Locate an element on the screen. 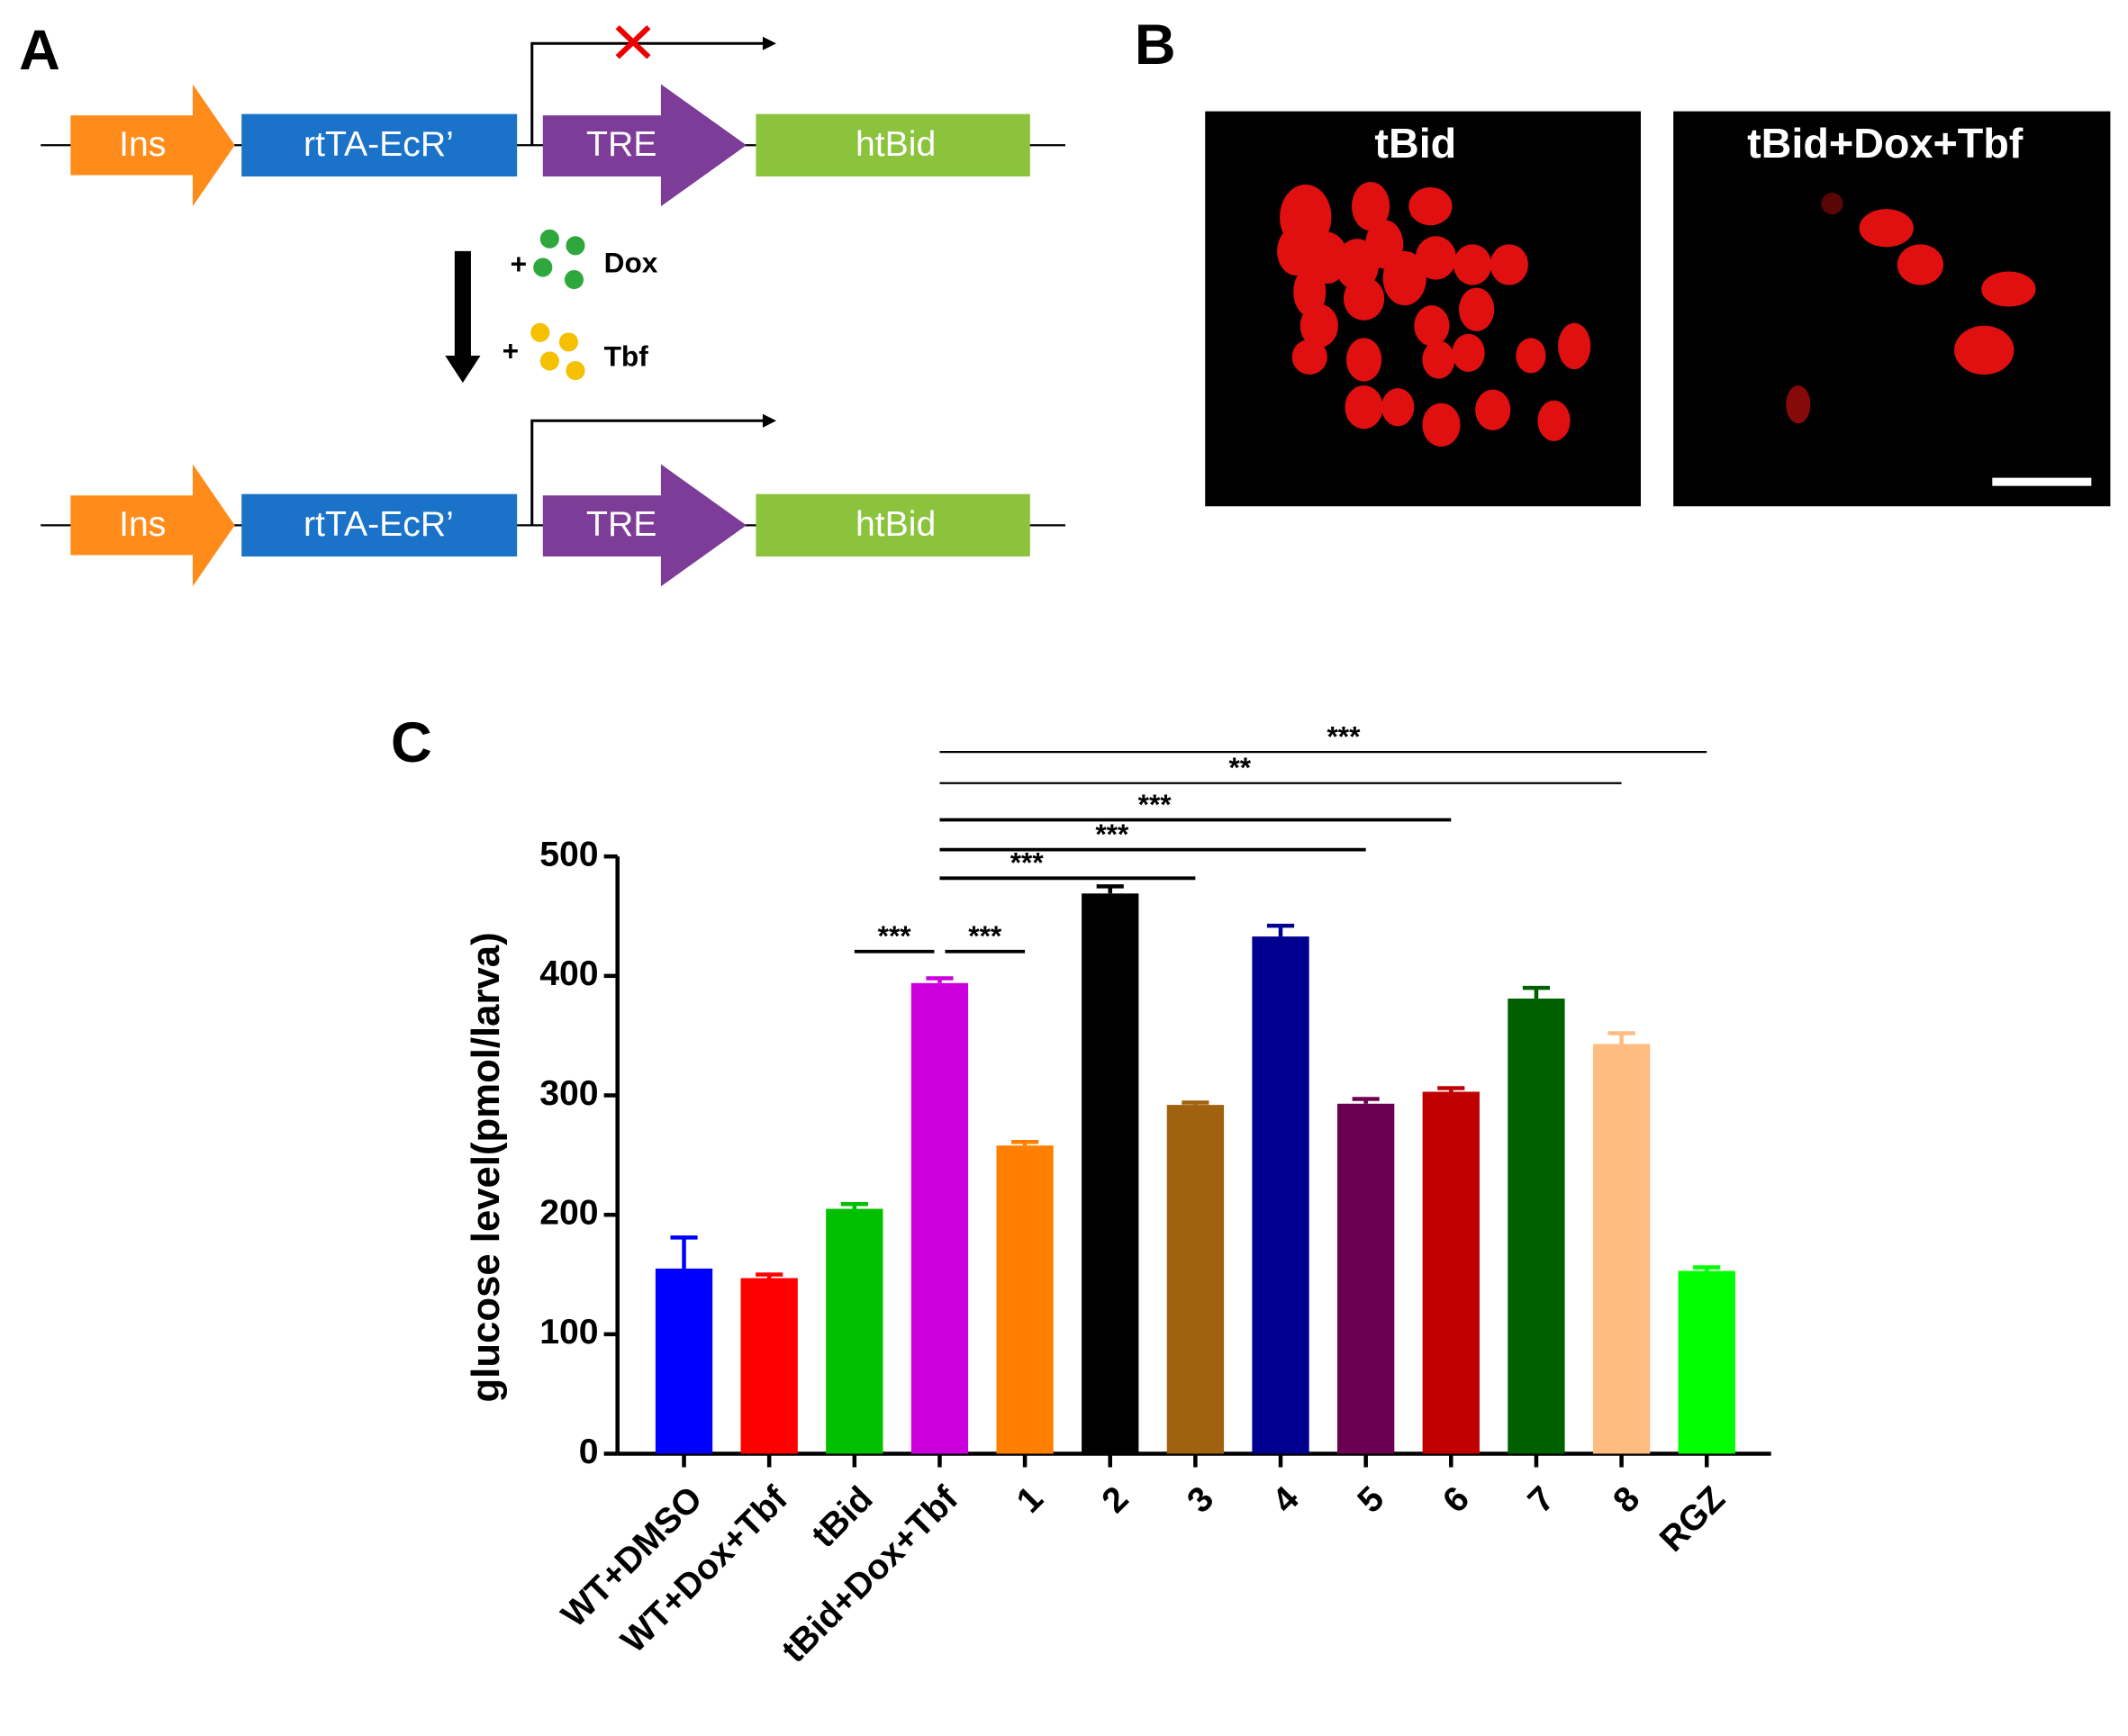  x-tick-label: 4 is located at coordinates (1286, 1500).